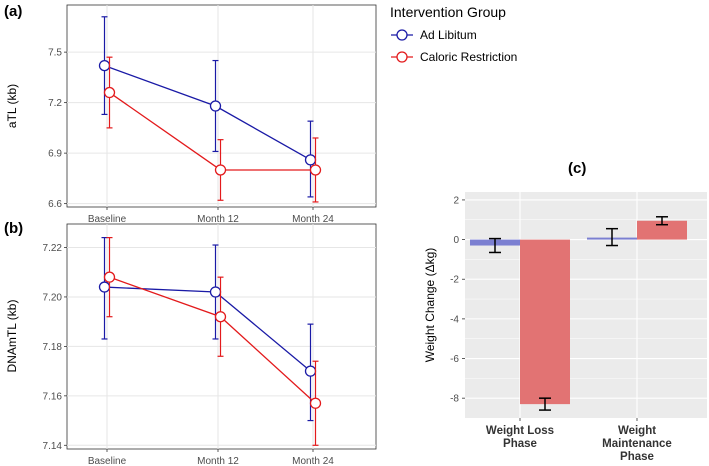 This screenshot has width=709, height=466. Describe the element at coordinates (402, 57) in the screenshot. I see `legend-caloric-restriction-marker` at that location.